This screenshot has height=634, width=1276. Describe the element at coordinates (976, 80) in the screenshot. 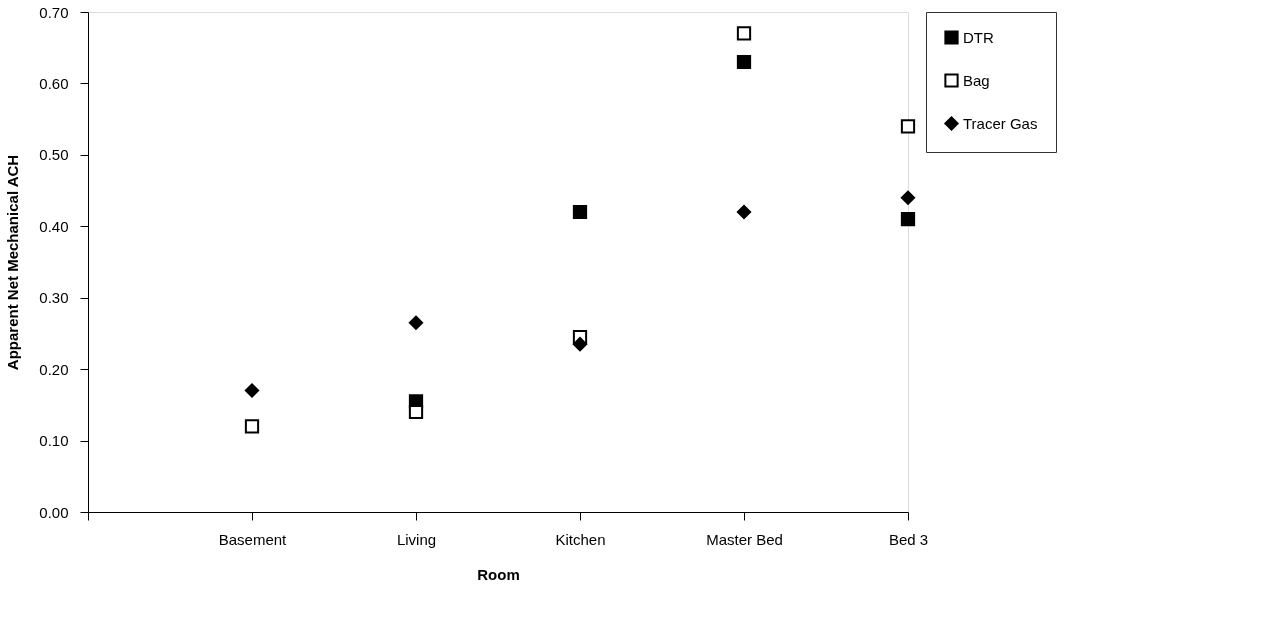

I see `legend-label: Bag` at that location.